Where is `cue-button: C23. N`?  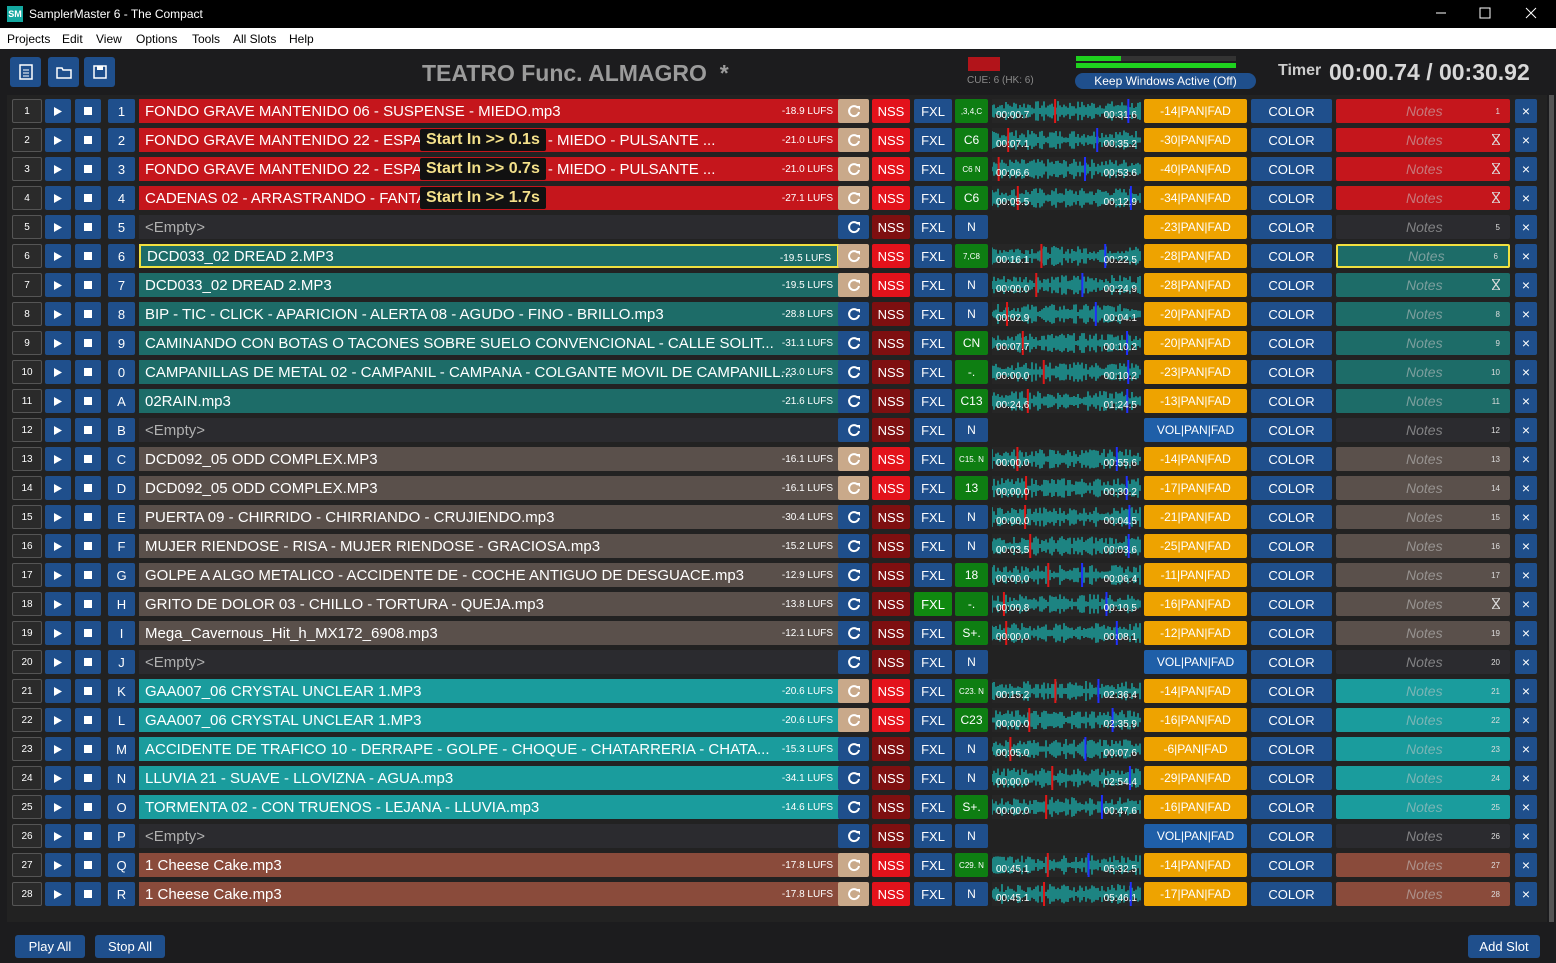 cue-button: C23. N is located at coordinates (971, 691).